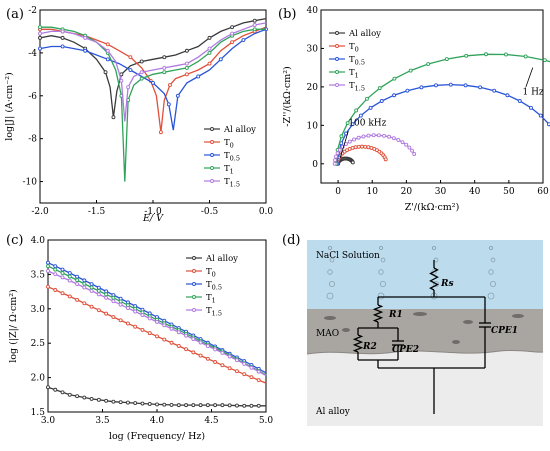  What do you see at coordinates (32, 54) in the screenshot?
I see `panel-a-y-tick-label: -4` at bounding box center [32, 54].